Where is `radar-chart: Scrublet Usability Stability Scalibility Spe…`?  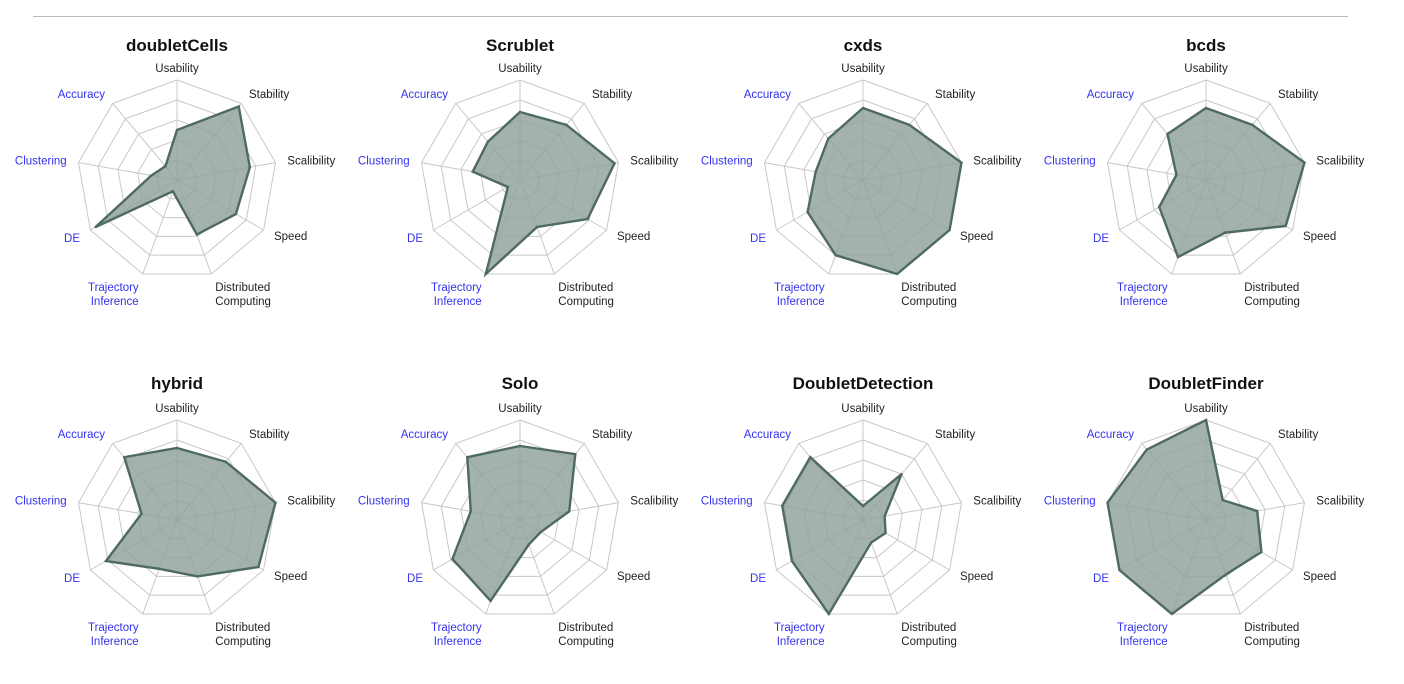 radar-chart: Scrublet Usability Stability Scalibility Spe… is located at coordinates (518, 172).